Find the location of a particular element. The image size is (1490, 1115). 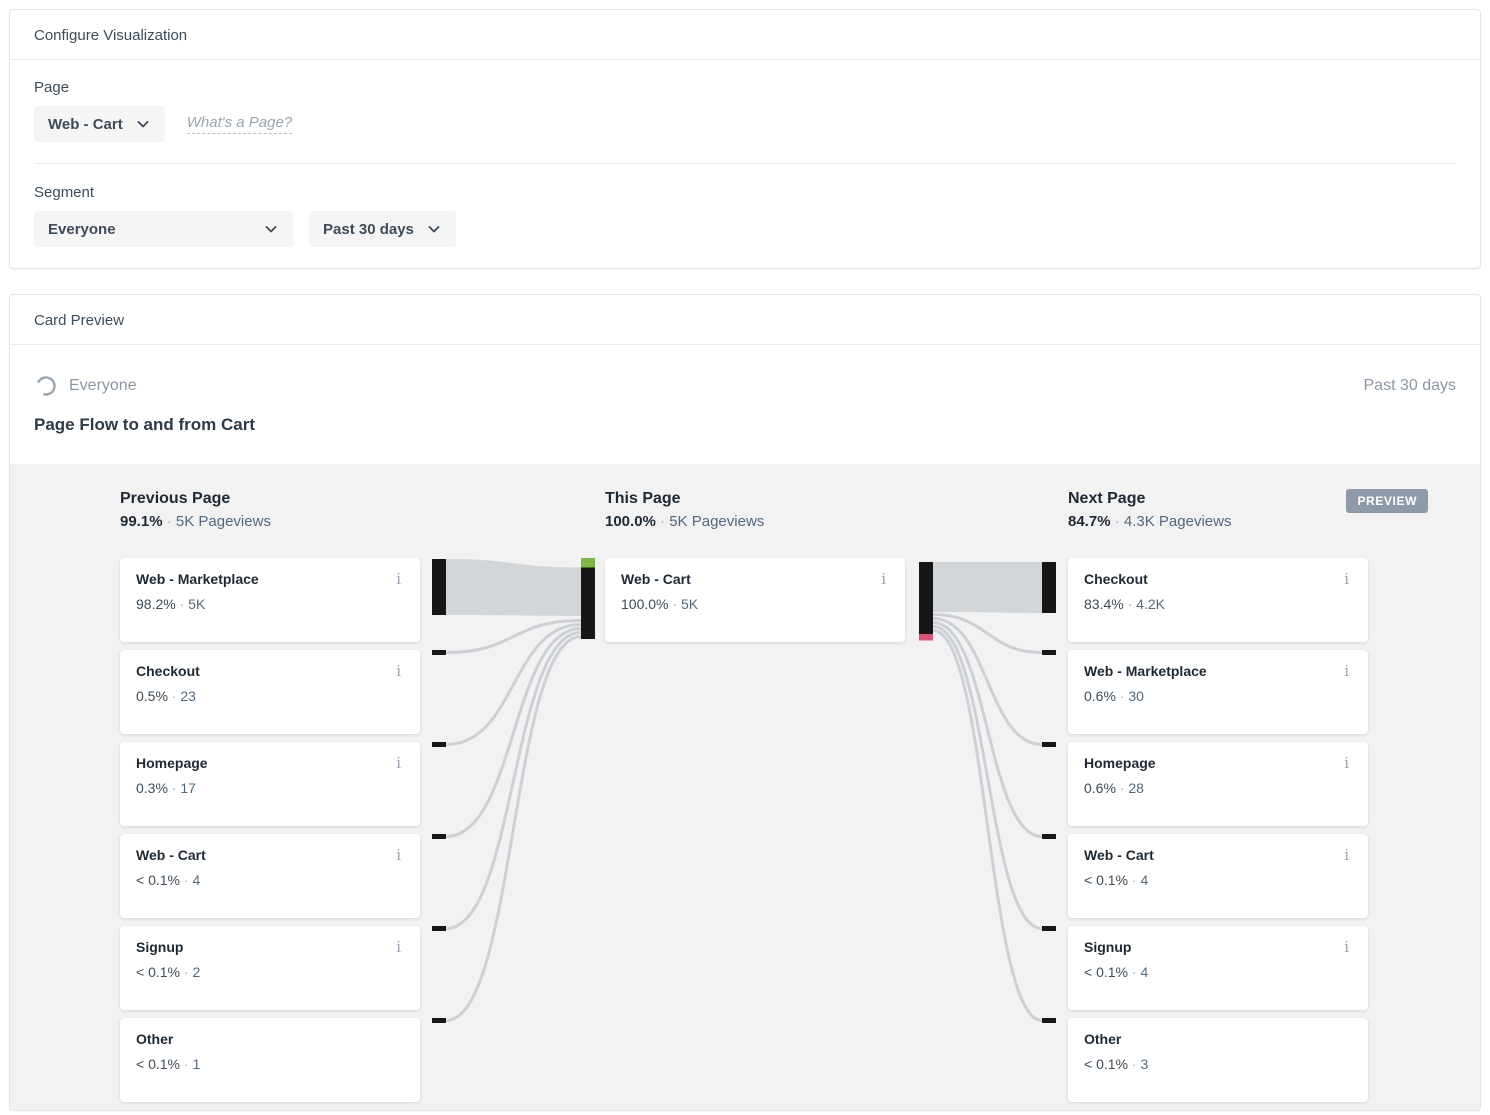

segment-field-label: Segment is located at coordinates (64, 192).